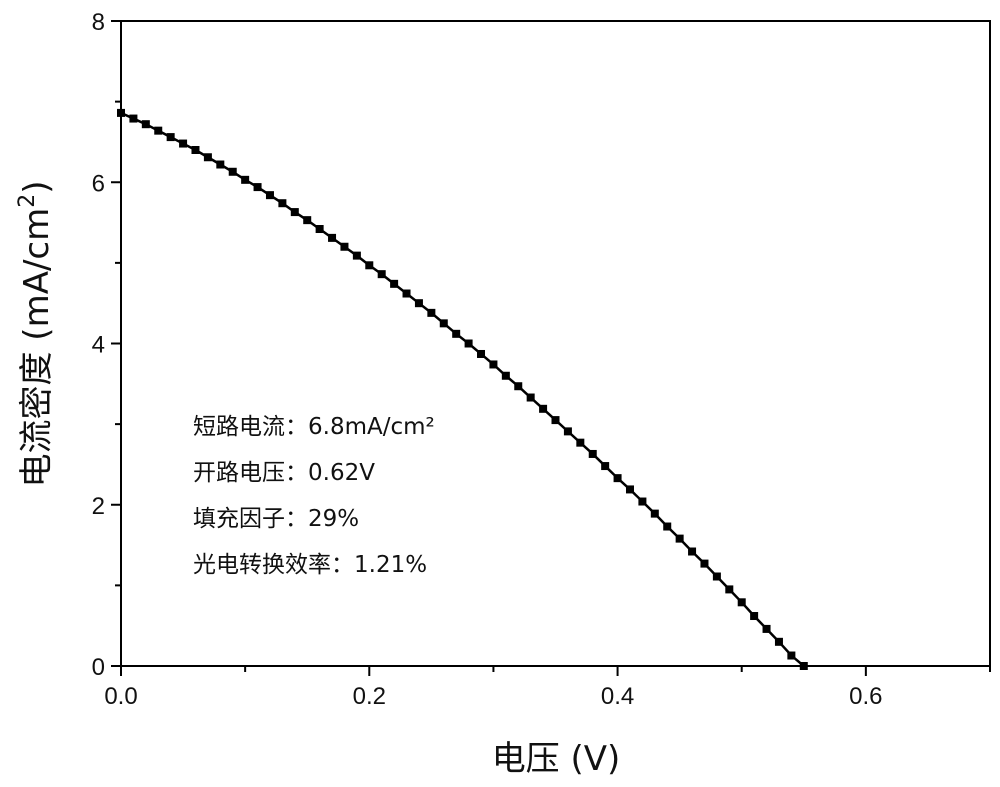 Image resolution: width=1000 pixels, height=787 pixels. I want to click on annotation-fill-factor: 填充因子：29%, so click(276, 519).